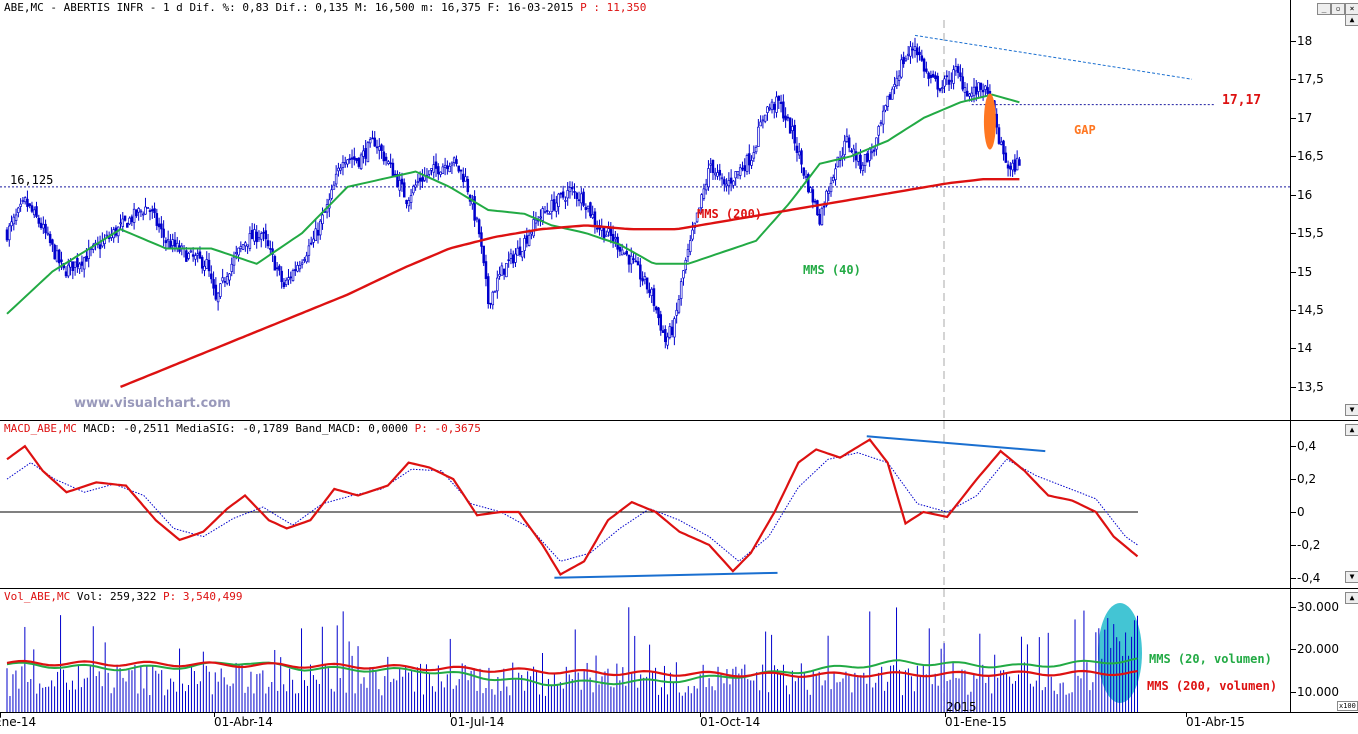 The image size is (1358, 734). I want to click on price-down-scroll-icon: ▼, so click(1351, 410).